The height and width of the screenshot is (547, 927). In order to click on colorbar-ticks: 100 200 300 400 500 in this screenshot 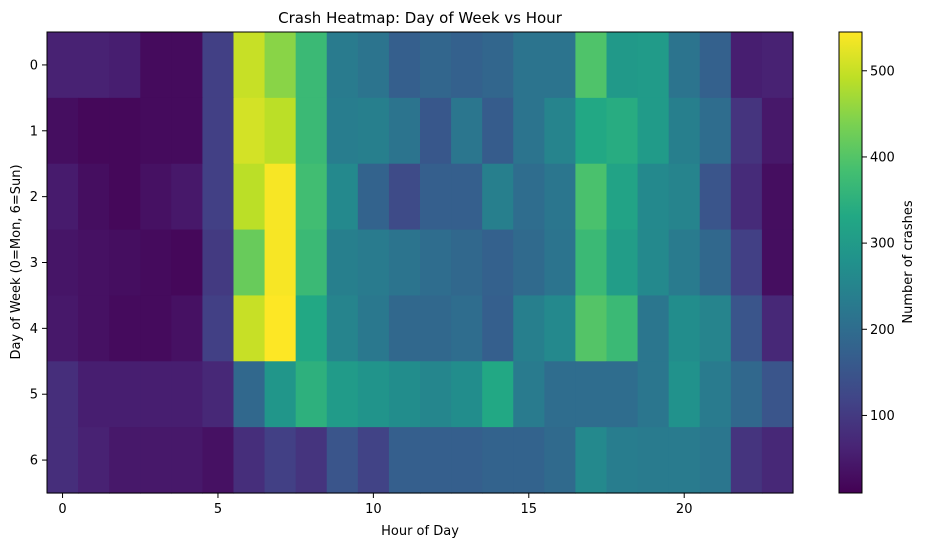, I will do `click(878, 244)`.